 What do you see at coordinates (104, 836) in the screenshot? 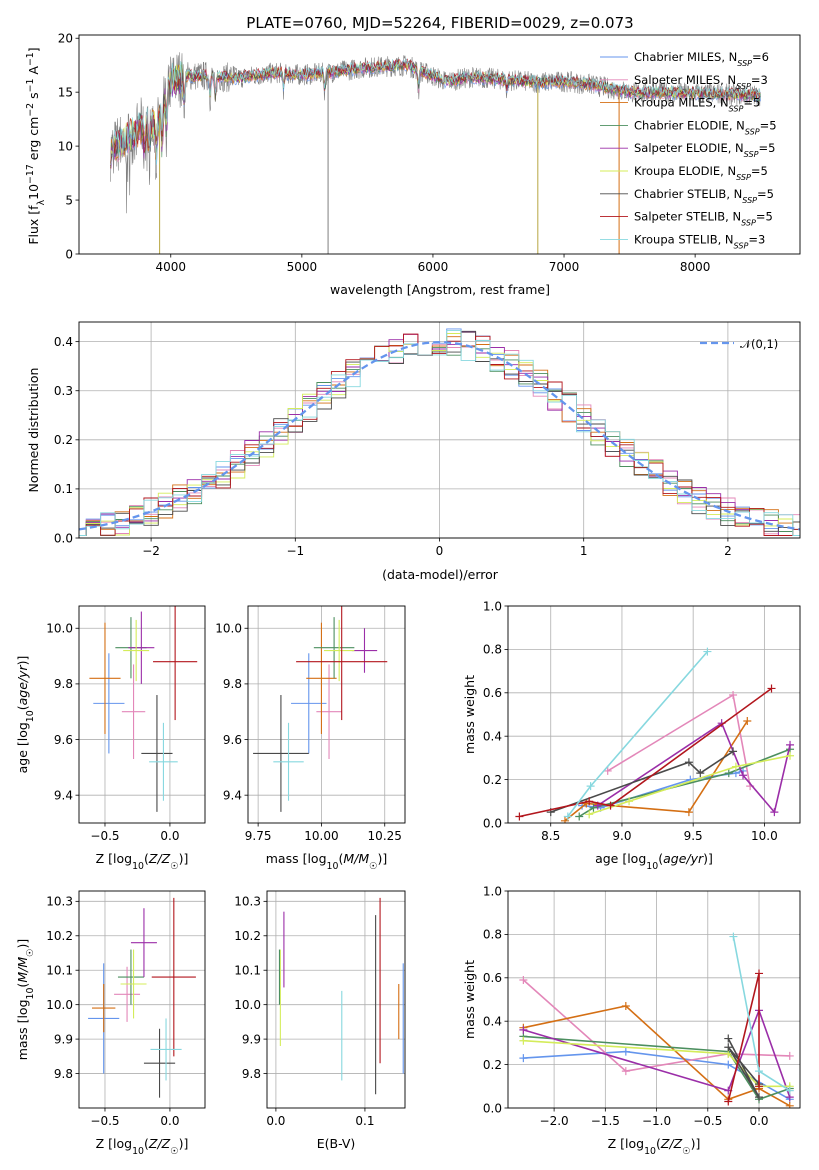
I see `x-tick-label: −0.5` at bounding box center [104, 836].